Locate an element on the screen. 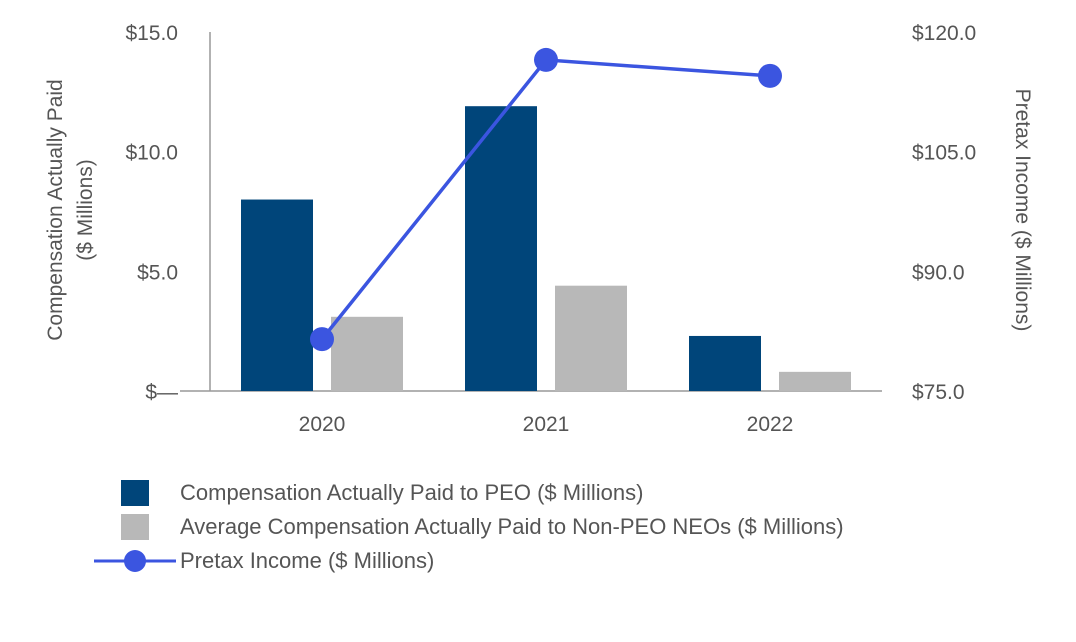 The width and height of the screenshot is (1076, 642). x-axis-ticks: 2020 2021 2022 is located at coordinates (546, 424).